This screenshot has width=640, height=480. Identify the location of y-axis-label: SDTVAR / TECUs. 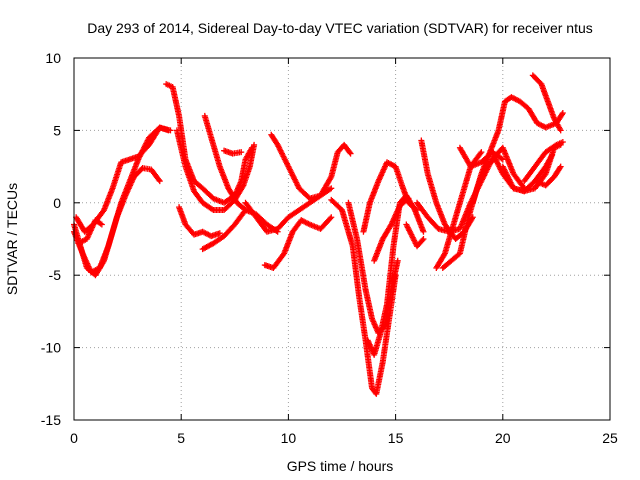
(12, 239).